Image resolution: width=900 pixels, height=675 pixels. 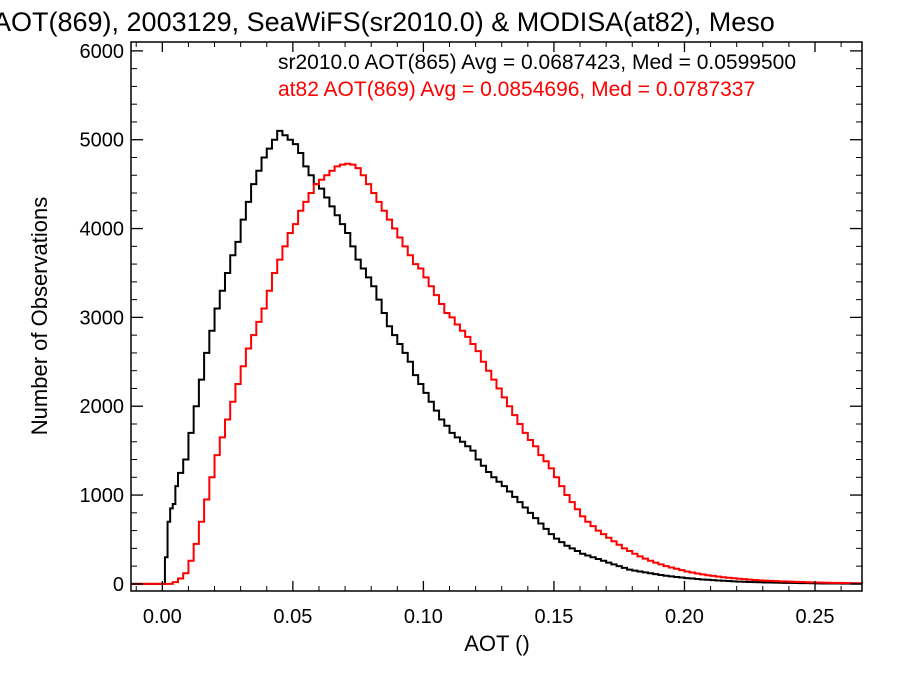 I want to click on x-tick-label: 0.10, so click(x=423, y=617).